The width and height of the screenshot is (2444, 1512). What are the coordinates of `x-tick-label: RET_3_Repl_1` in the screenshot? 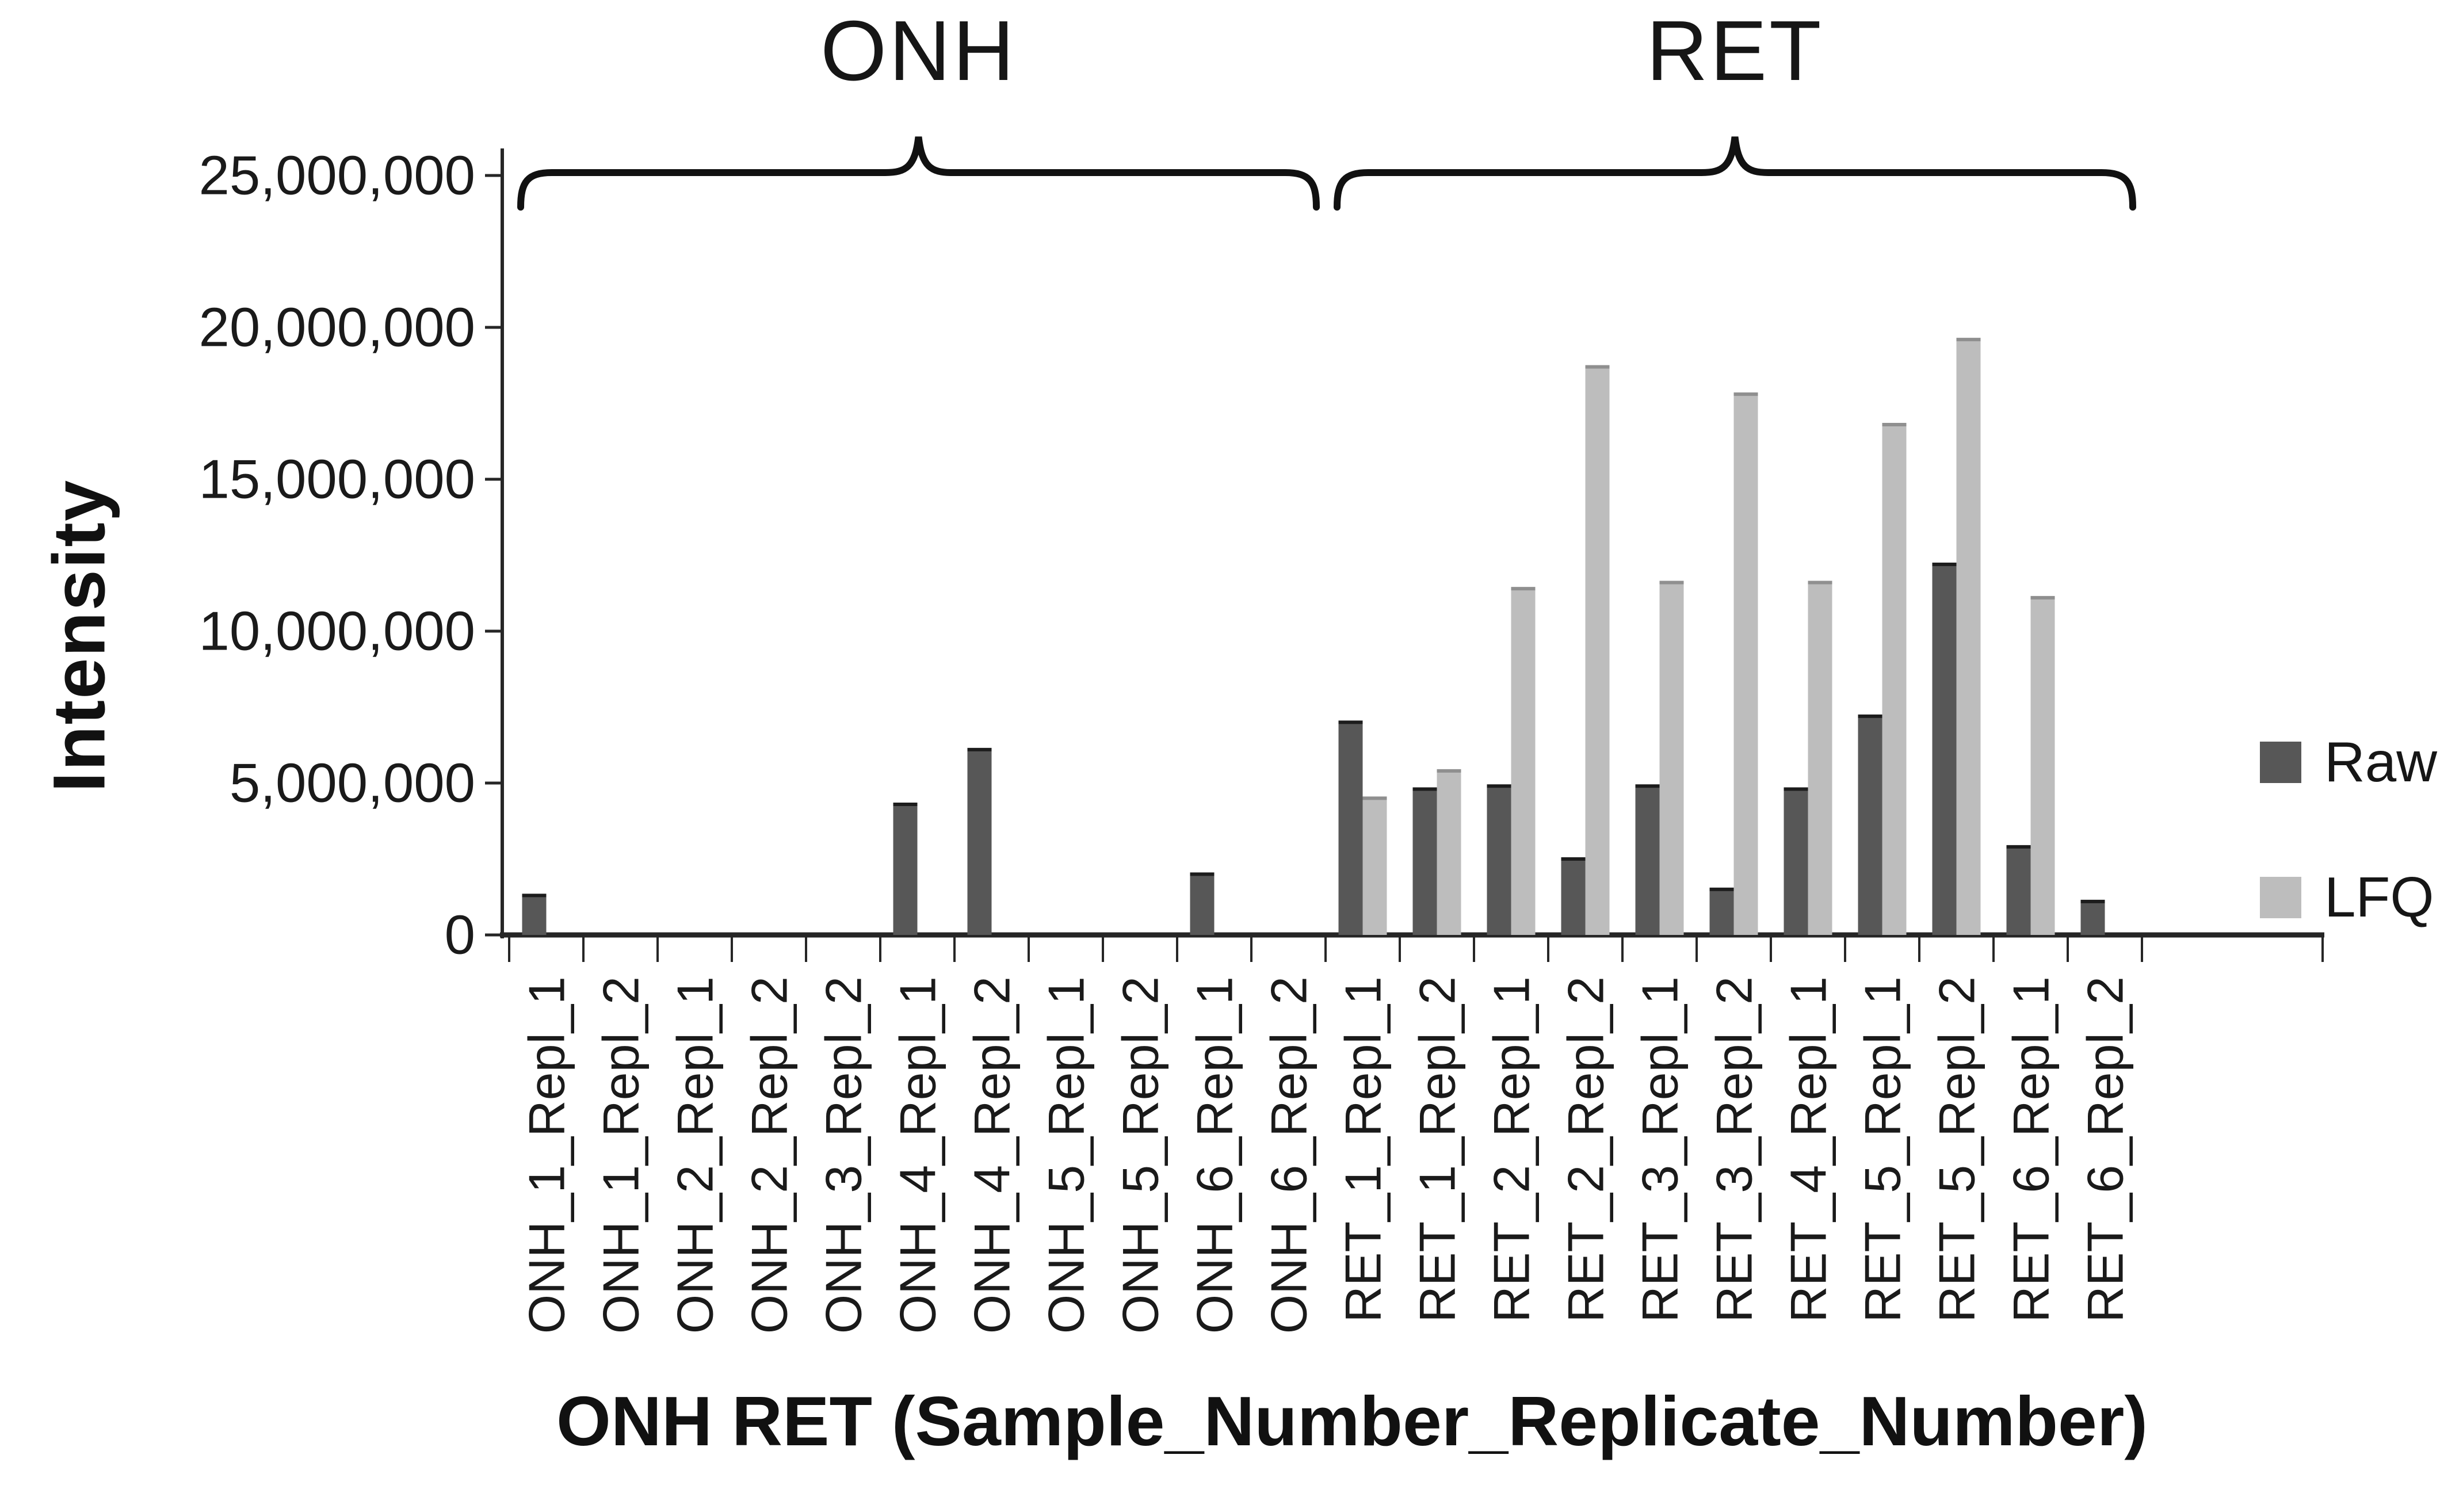 It's located at (1660, 1149).